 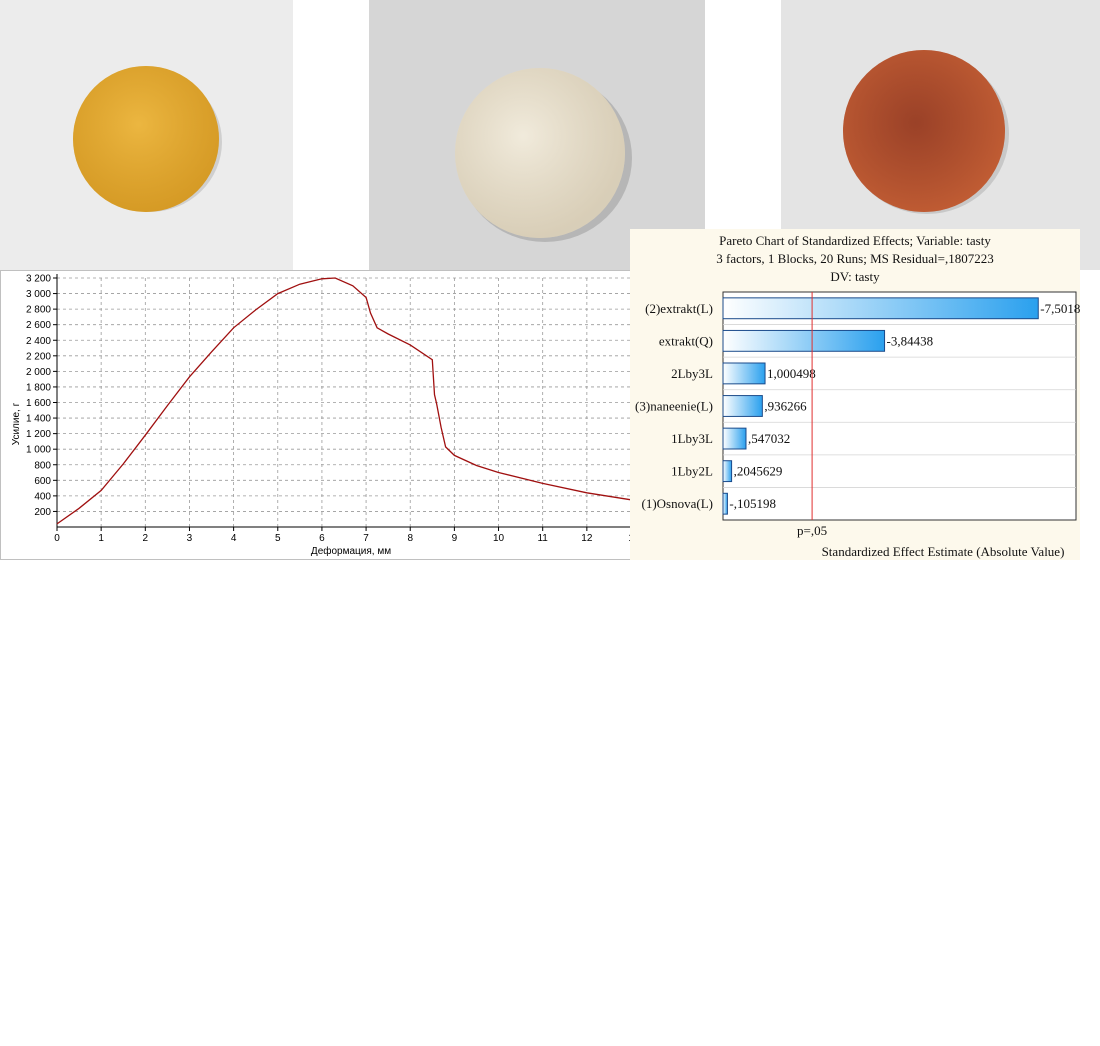 I want to click on x-tick-label: 12, so click(x=587, y=538).